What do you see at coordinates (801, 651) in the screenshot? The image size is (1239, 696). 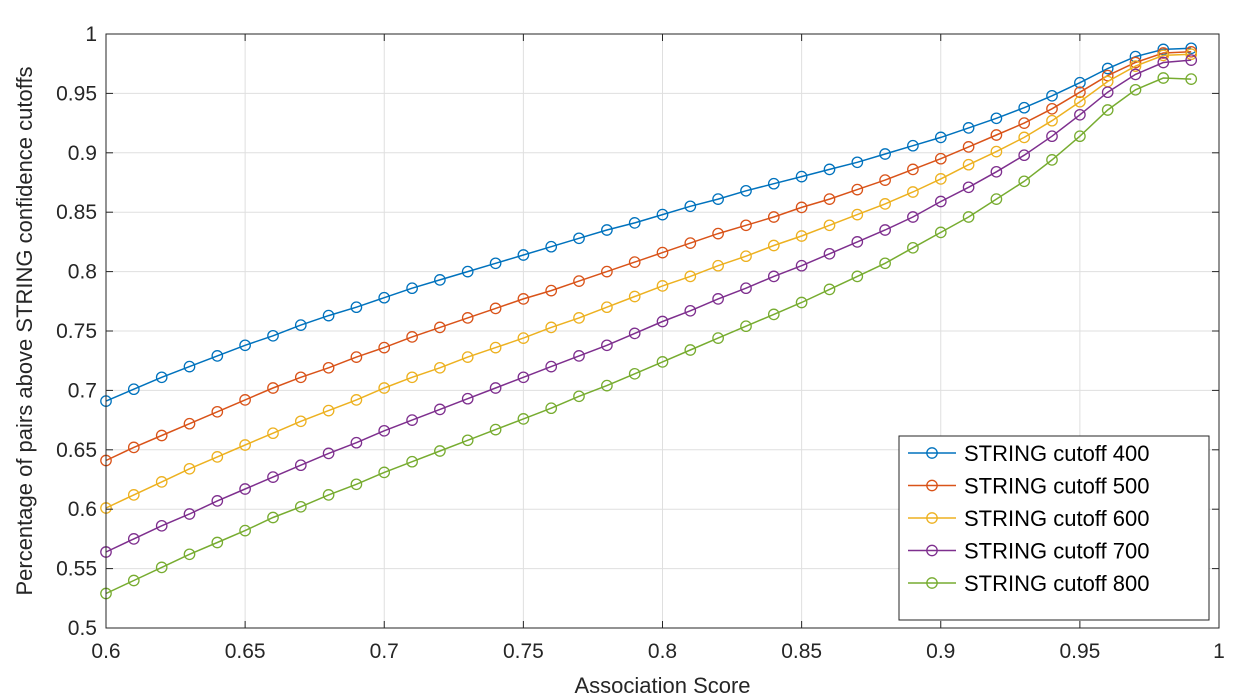 I see `x-tick-label: 0.85` at bounding box center [801, 651].